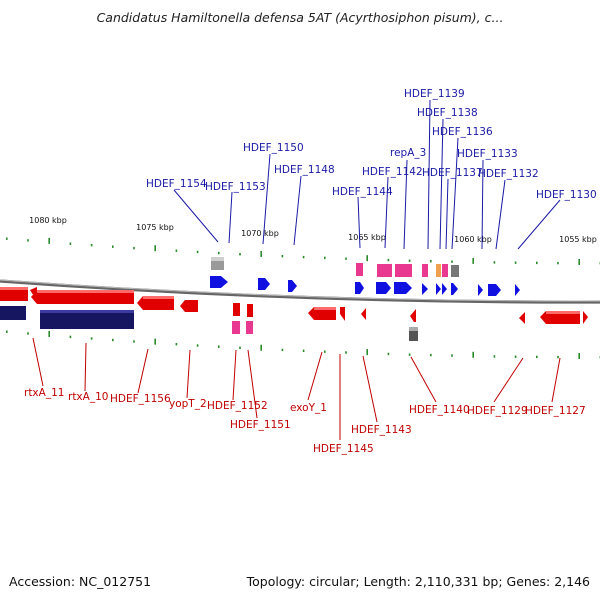 The width and height of the screenshot is (600, 600). Describe the element at coordinates (452, 173) in the screenshot. I see `gene-label-HDEF_1137: HDEF_1137` at that location.